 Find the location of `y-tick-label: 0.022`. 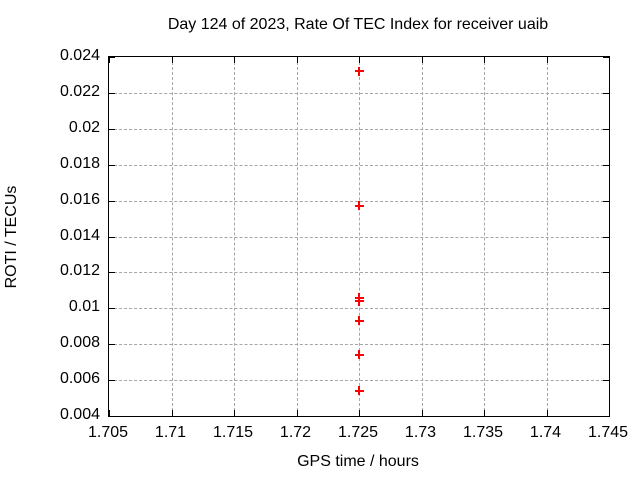

y-tick-label: 0.022 is located at coordinates (79, 91).